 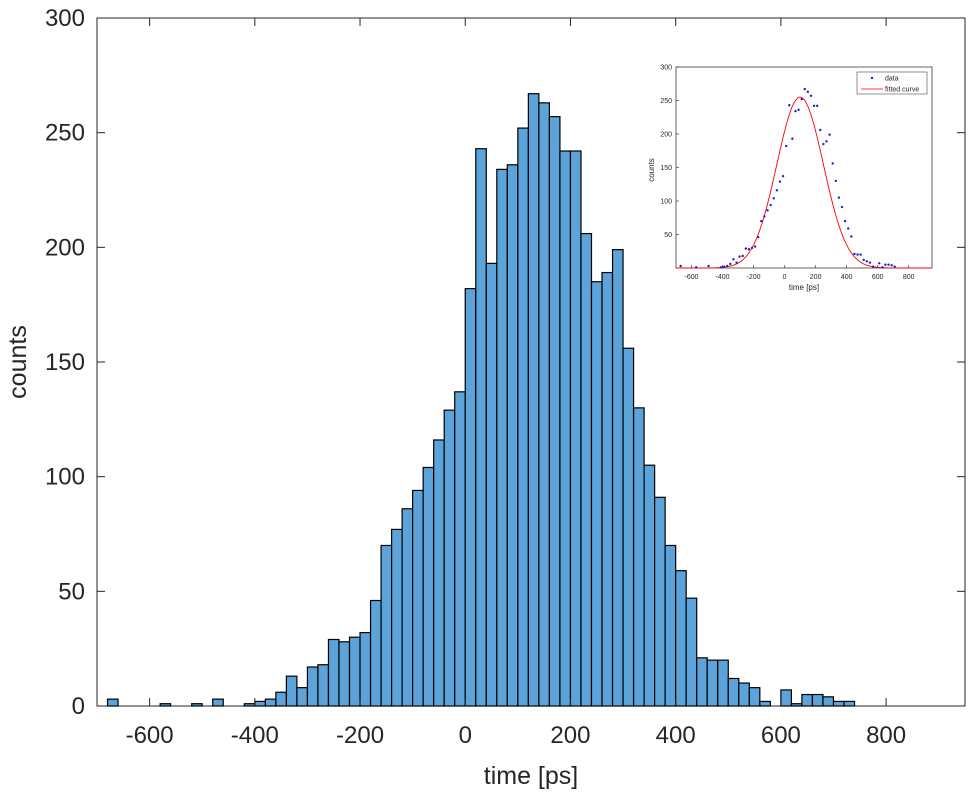 I want to click on inset-x-tick-label: 600, so click(x=878, y=277).